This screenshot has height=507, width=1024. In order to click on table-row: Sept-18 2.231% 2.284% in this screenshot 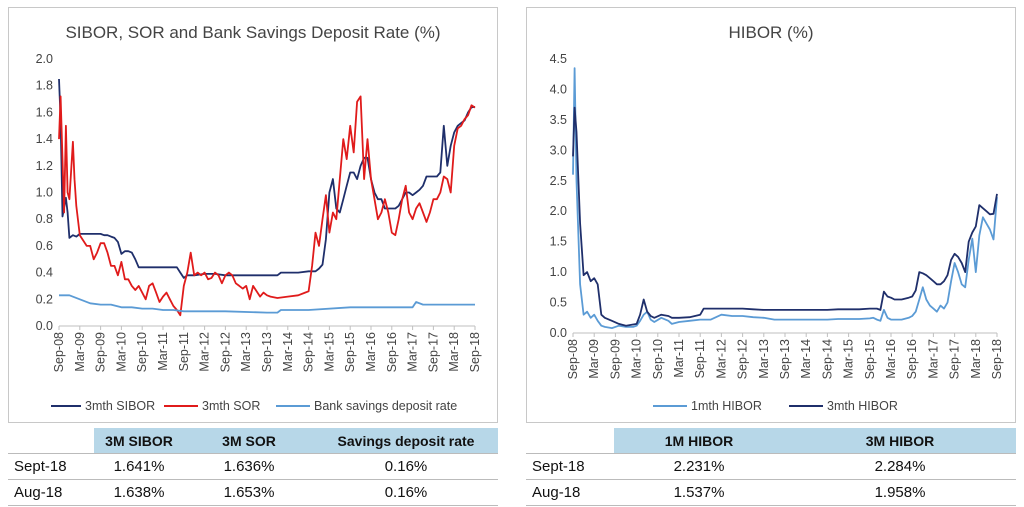, I will do `click(771, 466)`.